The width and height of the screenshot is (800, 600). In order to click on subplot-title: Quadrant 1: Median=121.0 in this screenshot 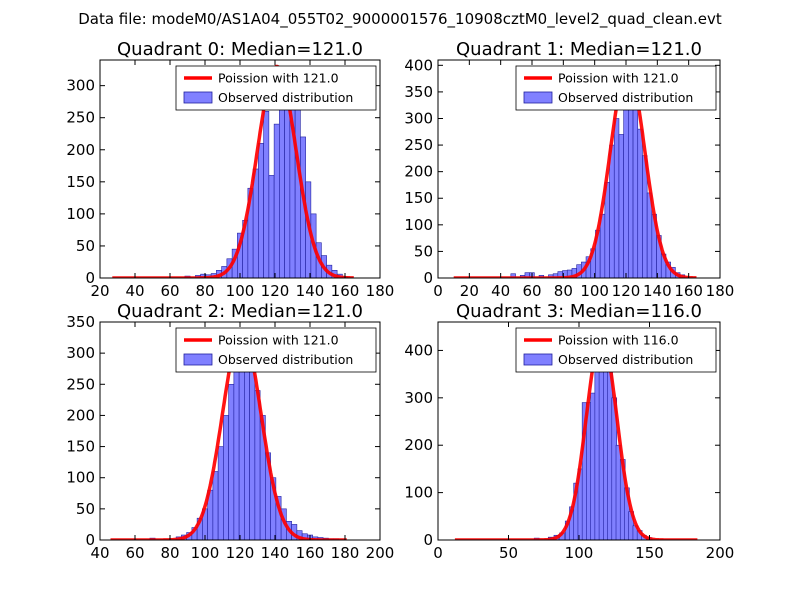, I will do `click(579, 49)`.